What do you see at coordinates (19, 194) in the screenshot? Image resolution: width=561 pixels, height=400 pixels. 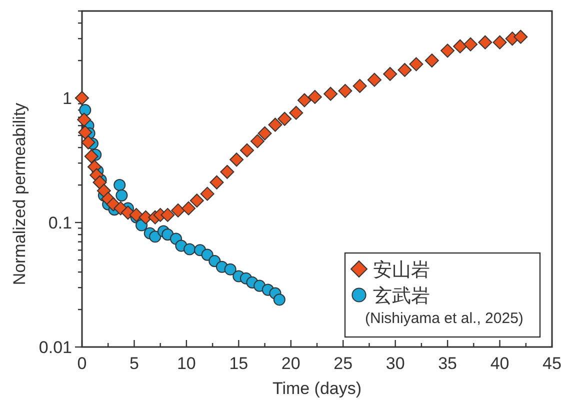 I see `y-axis-title: Normalized permeability` at bounding box center [19, 194].